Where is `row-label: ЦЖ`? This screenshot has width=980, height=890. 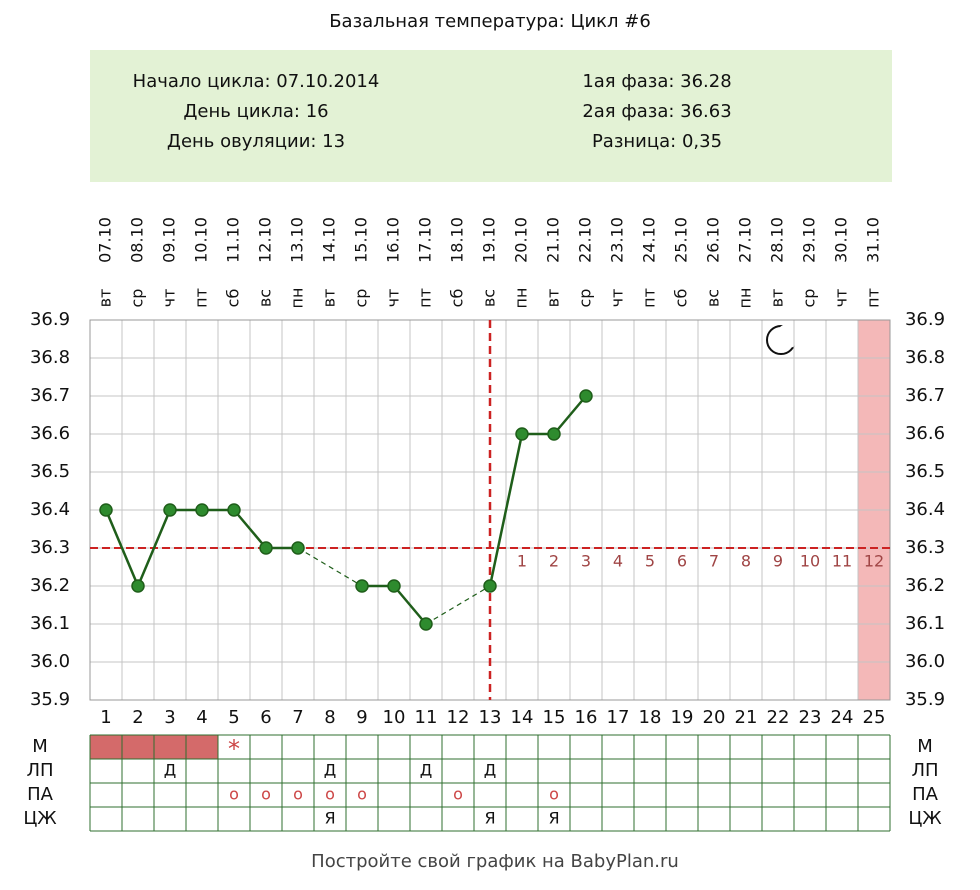
row-label: ЦЖ is located at coordinates (40, 818).